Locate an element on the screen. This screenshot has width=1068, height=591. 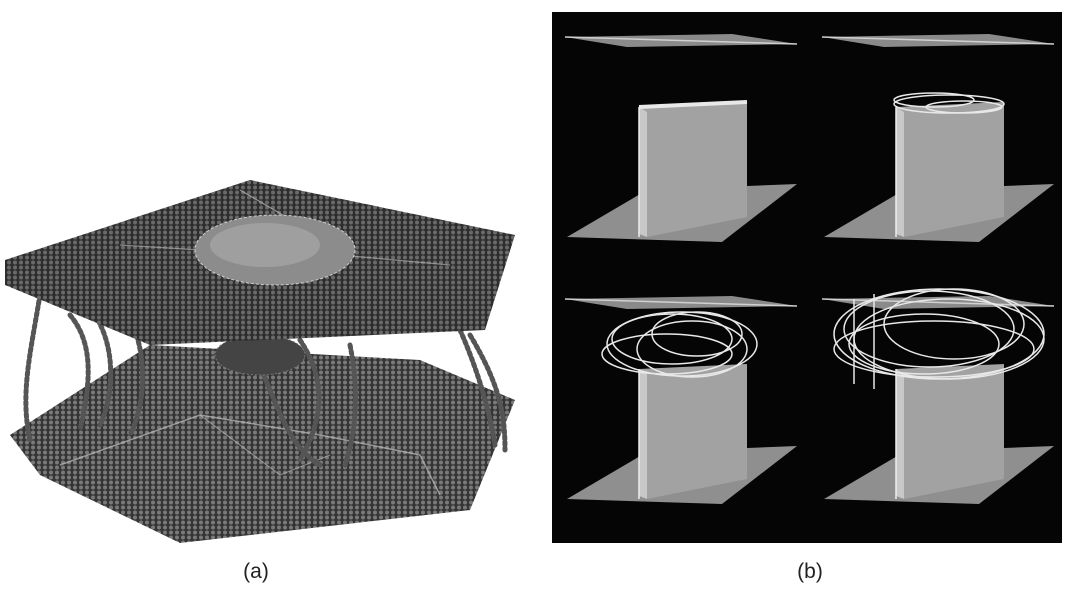
caption-b: (b) is located at coordinates (810, 571).